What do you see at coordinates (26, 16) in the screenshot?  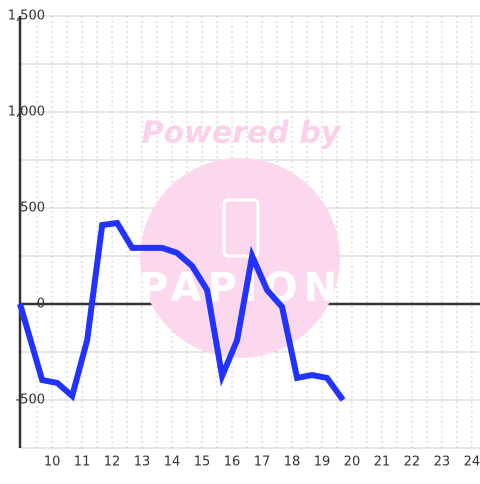 I see `y-tick-label: 1,500` at bounding box center [26, 16].